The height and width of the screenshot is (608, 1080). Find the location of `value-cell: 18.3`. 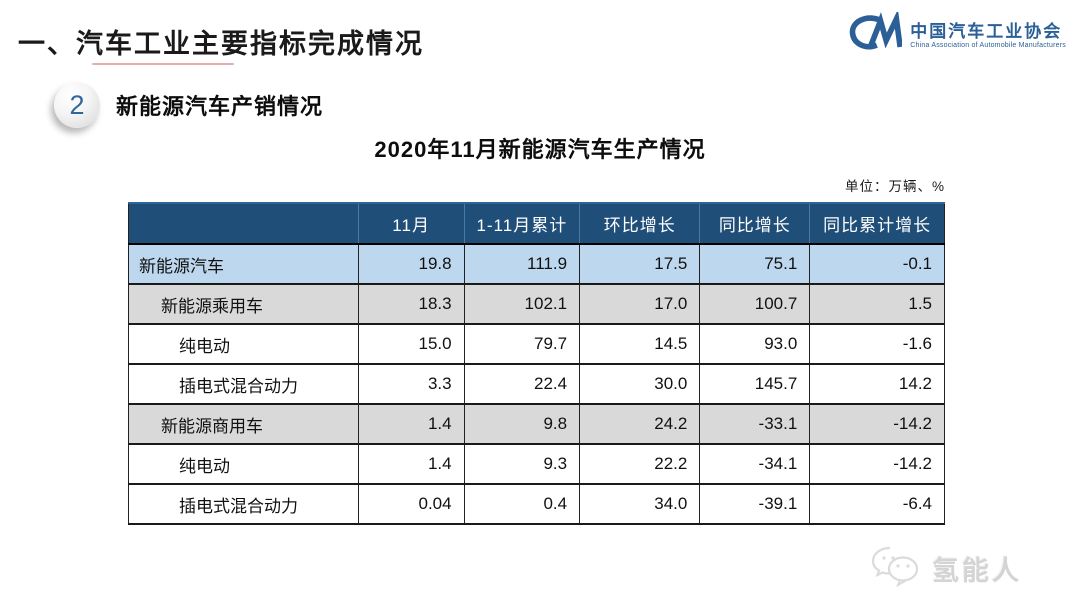

value-cell: 18.3 is located at coordinates (411, 304).